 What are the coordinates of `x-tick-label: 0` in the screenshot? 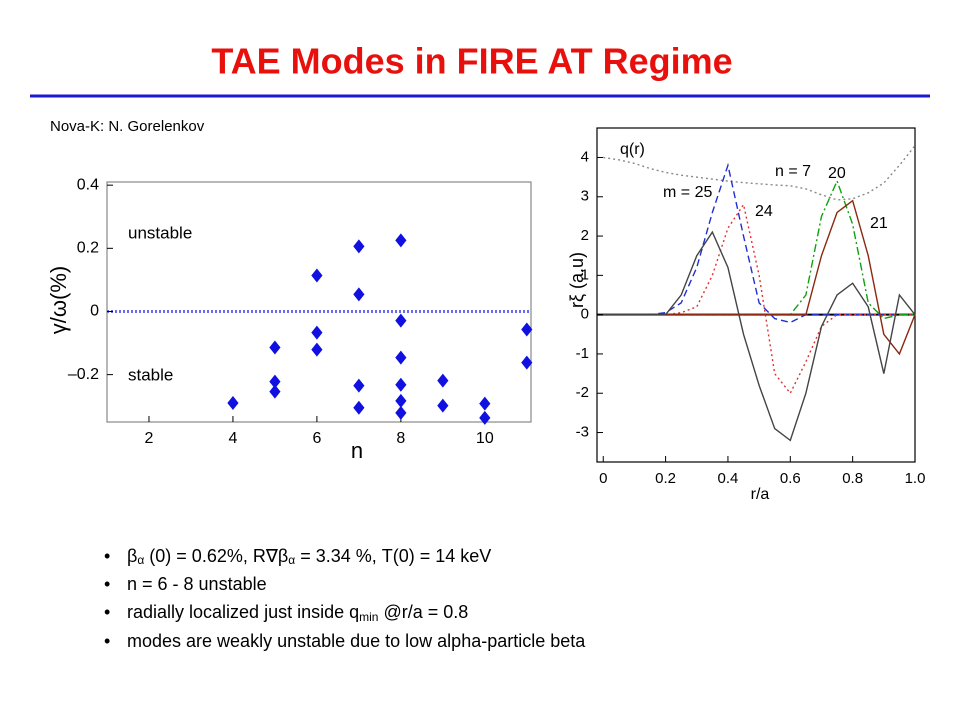 It's located at (603, 478).